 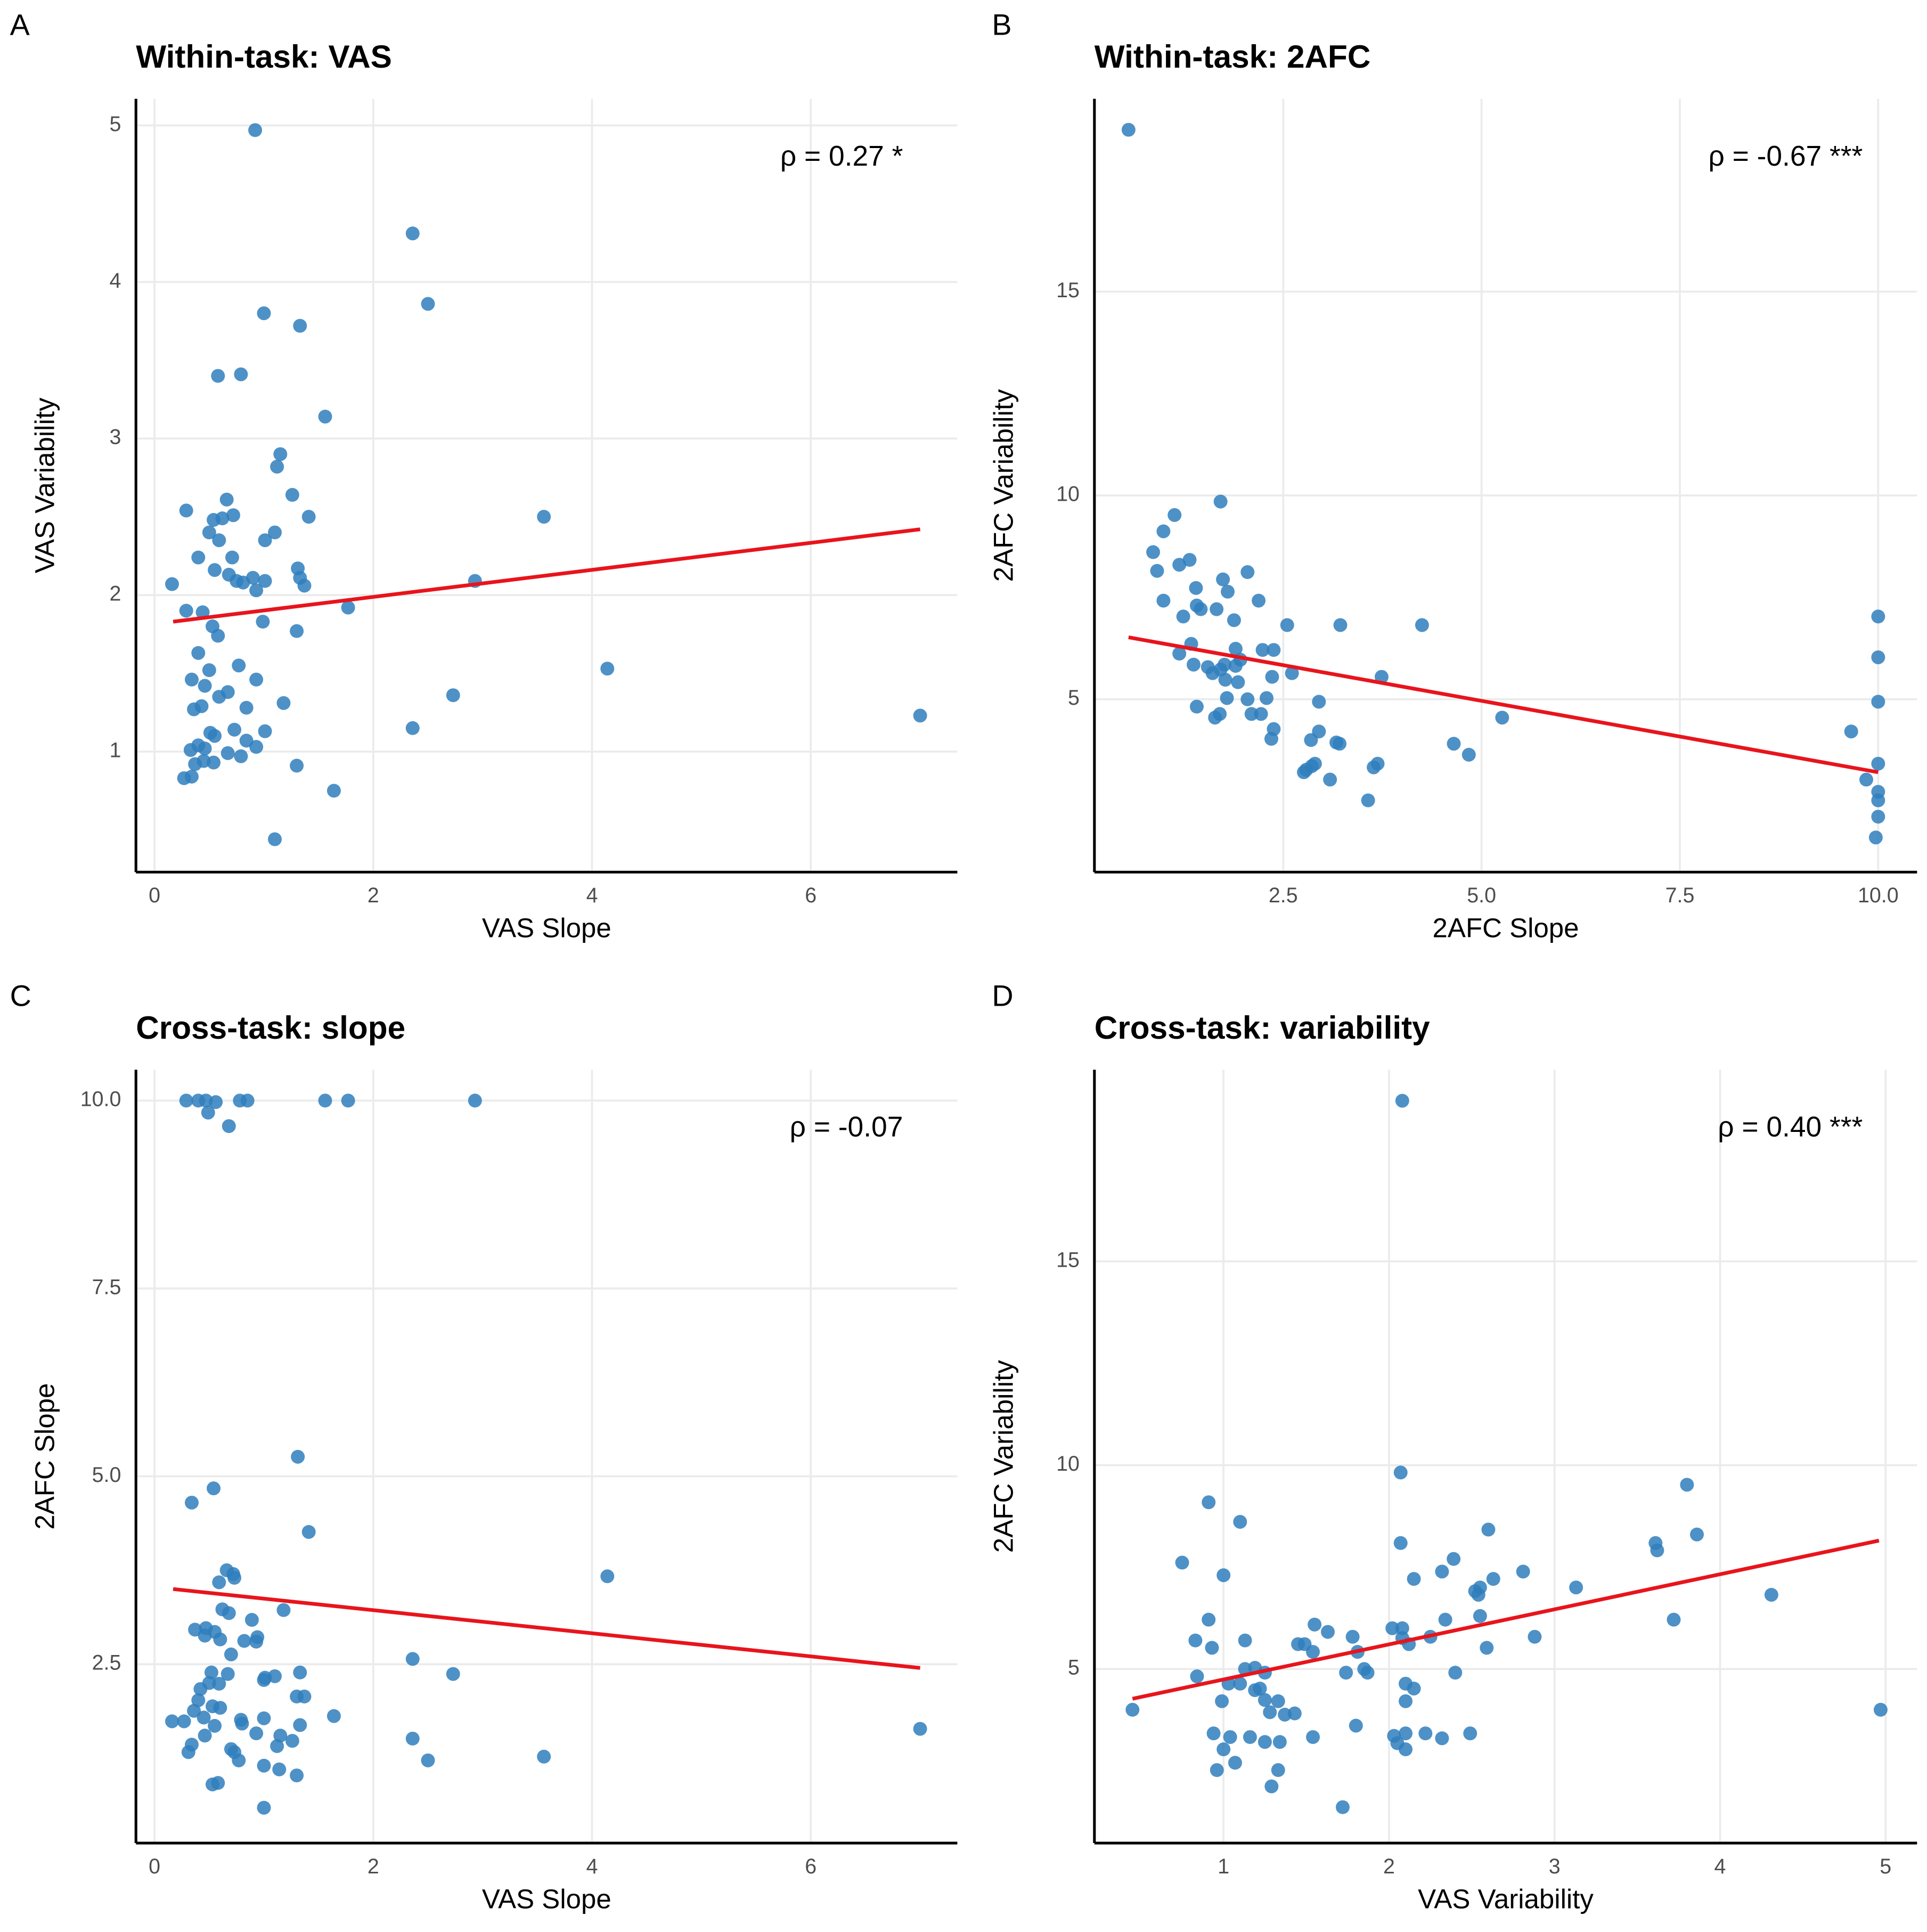 What do you see at coordinates (846, 1127) in the screenshot?
I see `annotation: ρ = -0.07` at bounding box center [846, 1127].